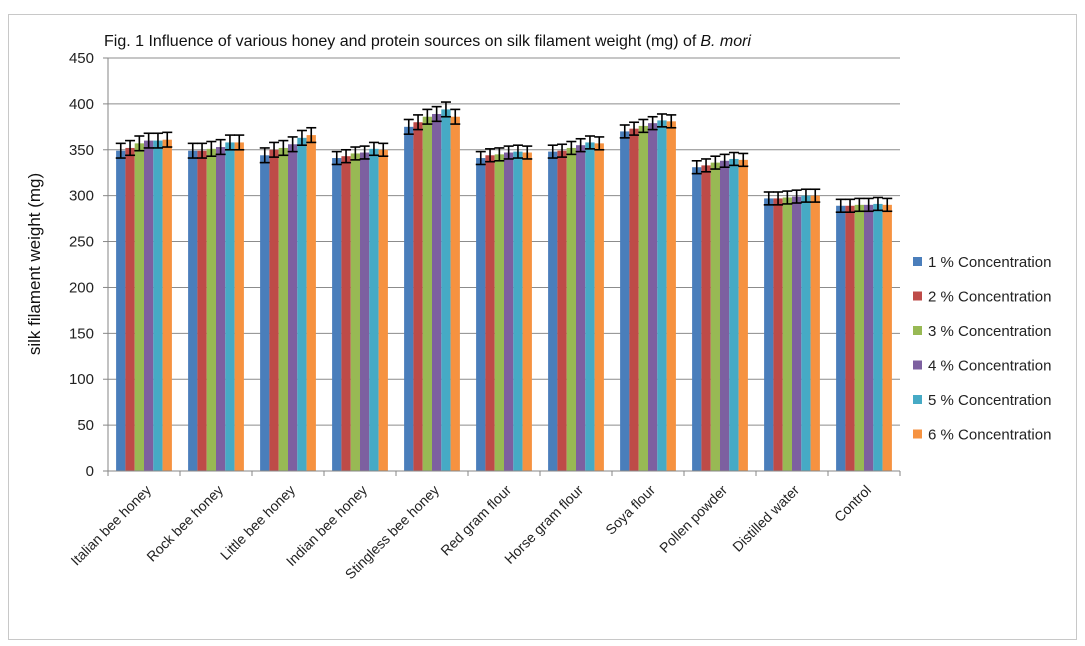 The height and width of the screenshot is (646, 1085). I want to click on y-tick-label: 100, so click(81, 379).